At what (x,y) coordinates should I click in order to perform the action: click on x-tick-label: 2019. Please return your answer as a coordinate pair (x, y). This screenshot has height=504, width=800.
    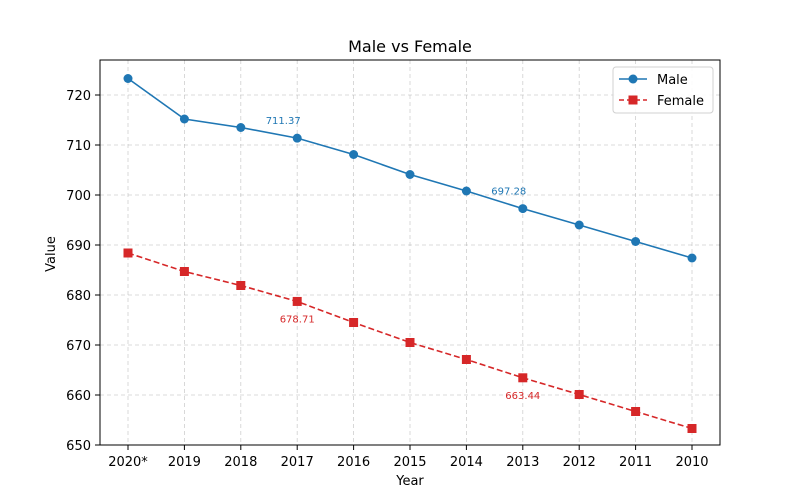
    Looking at the image, I should click on (184, 462).